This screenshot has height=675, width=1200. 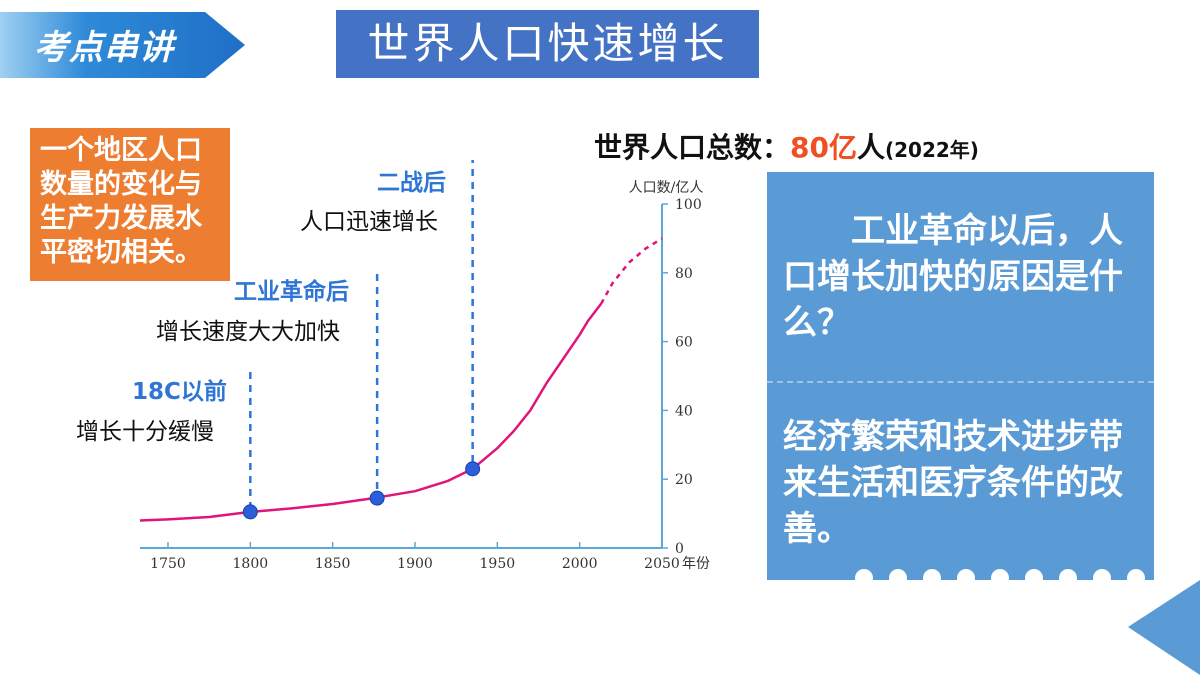 What do you see at coordinates (121, 184) in the screenshot?
I see `note-line: 数量的变化与` at bounding box center [121, 184].